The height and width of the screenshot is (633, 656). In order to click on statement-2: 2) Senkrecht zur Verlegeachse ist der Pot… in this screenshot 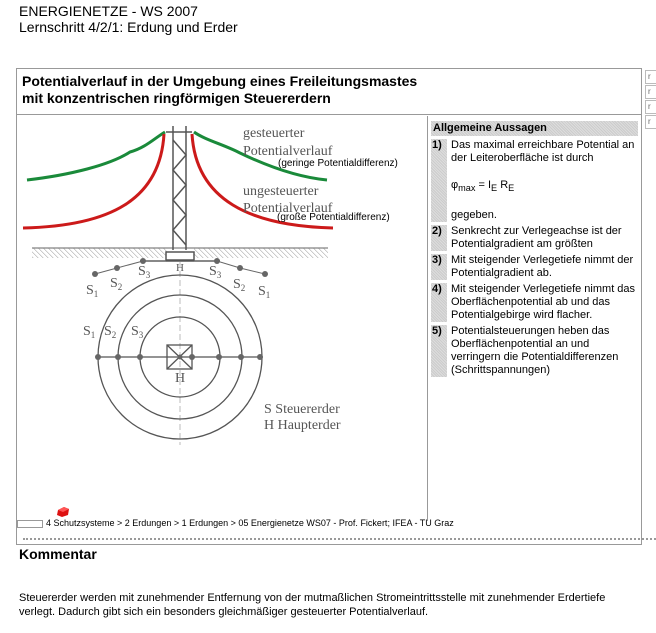, I will do `click(534, 238)`.